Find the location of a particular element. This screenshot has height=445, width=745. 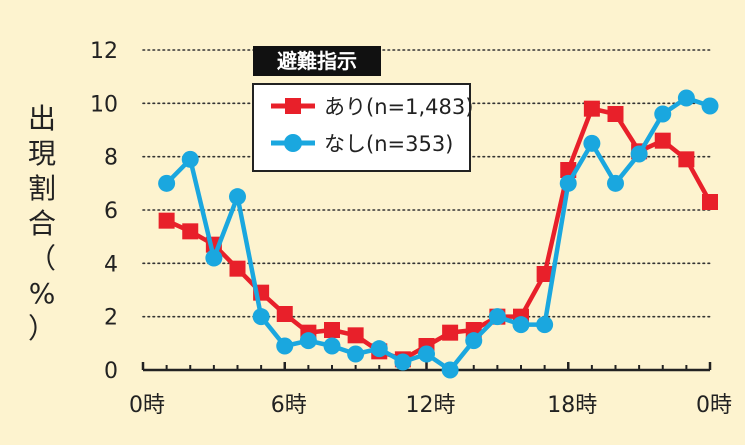

y-tick-label: 0 is located at coordinates (111, 371).